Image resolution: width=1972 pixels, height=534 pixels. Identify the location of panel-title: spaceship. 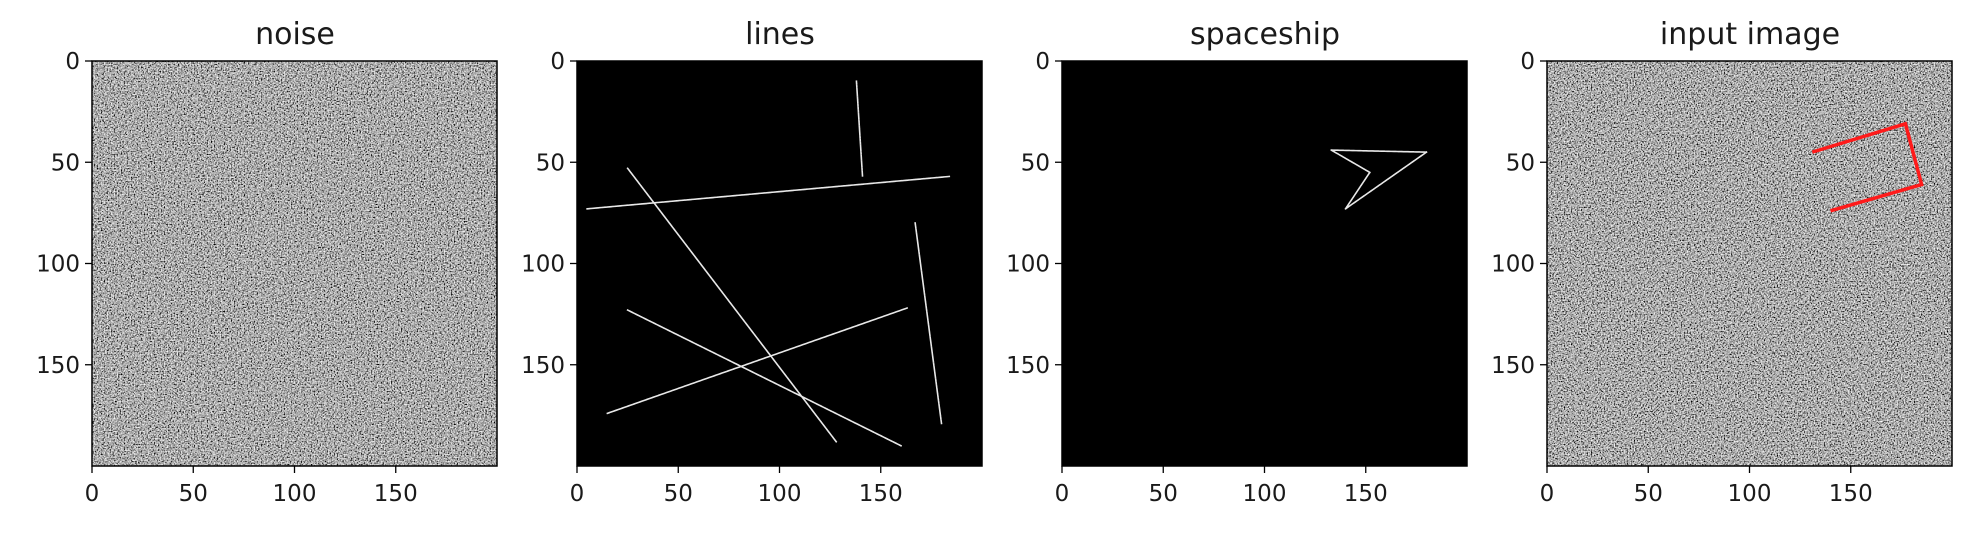
(1265, 34).